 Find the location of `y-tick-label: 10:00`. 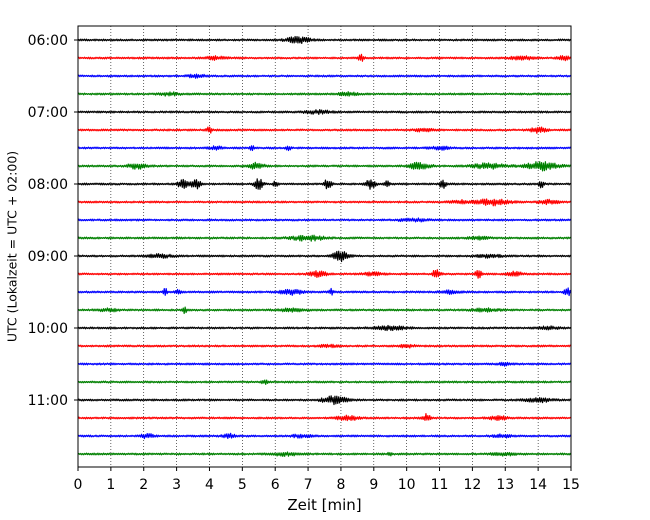

y-tick-label: 10:00 is located at coordinates (48, 329).